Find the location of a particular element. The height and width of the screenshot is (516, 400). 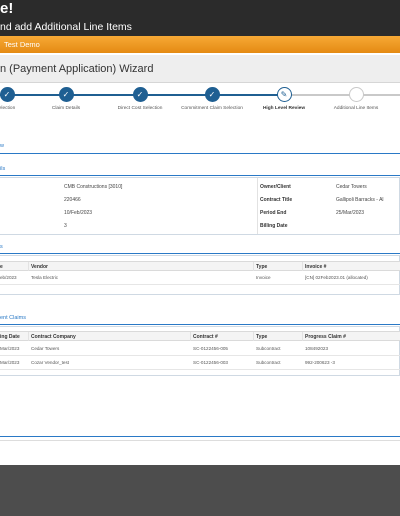

detail-value: Gallipoli Barracks - Al is located at coordinates (360, 200).